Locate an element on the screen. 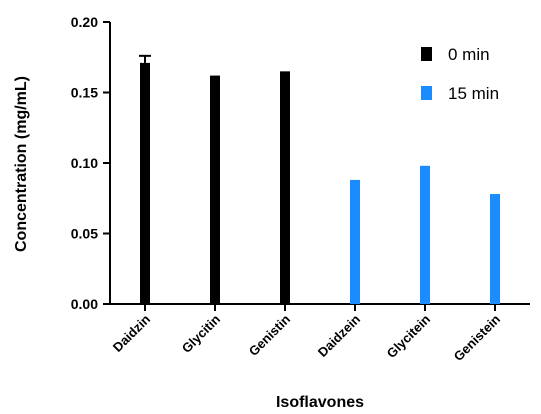 This screenshot has height=414, width=541. x-category-label: Genistin is located at coordinates (269, 334).